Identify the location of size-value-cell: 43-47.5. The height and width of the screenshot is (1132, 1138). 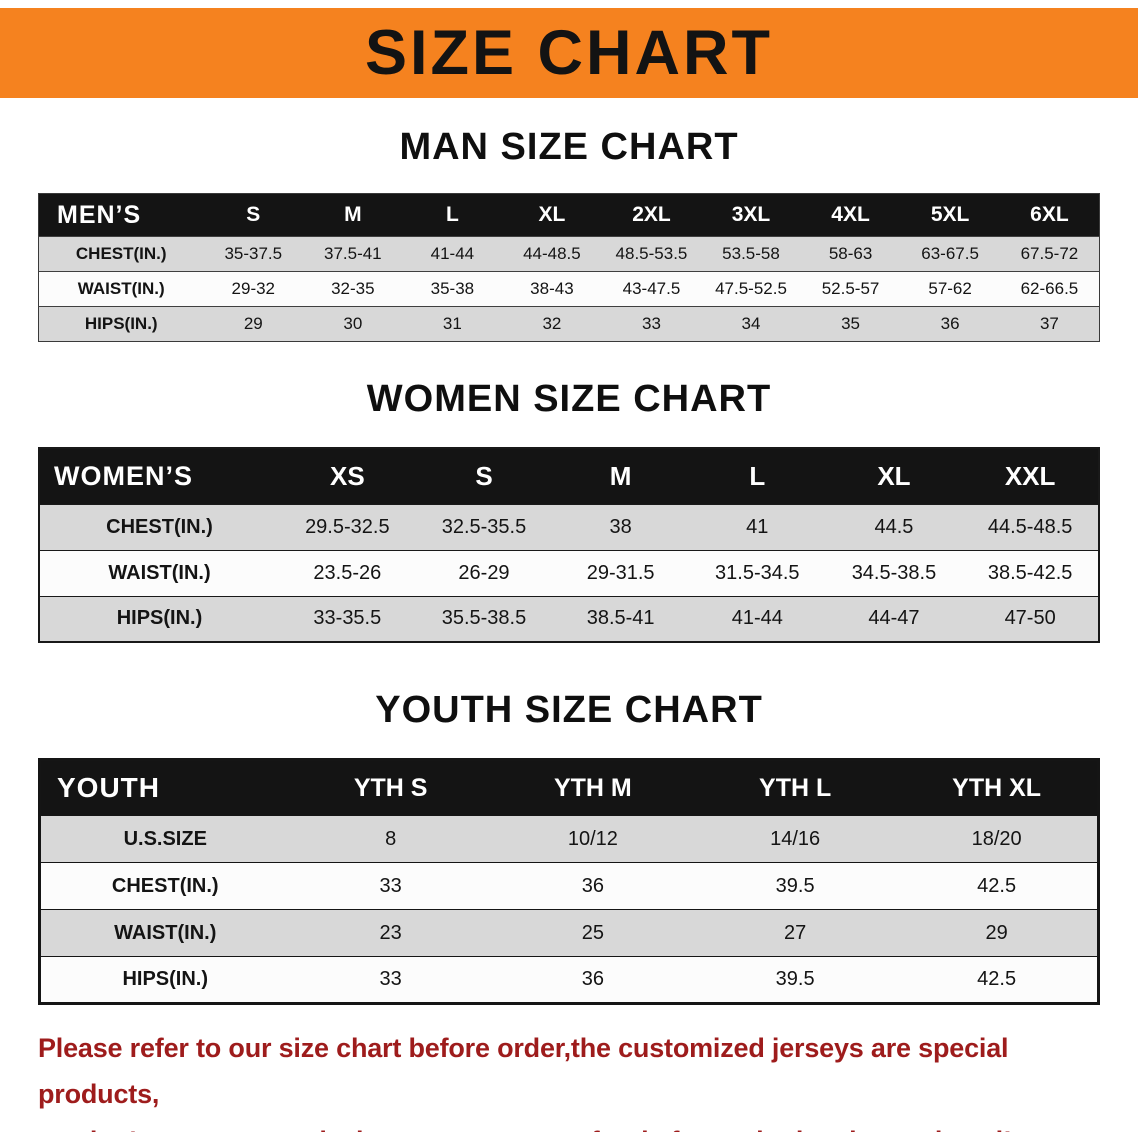
(651, 289).